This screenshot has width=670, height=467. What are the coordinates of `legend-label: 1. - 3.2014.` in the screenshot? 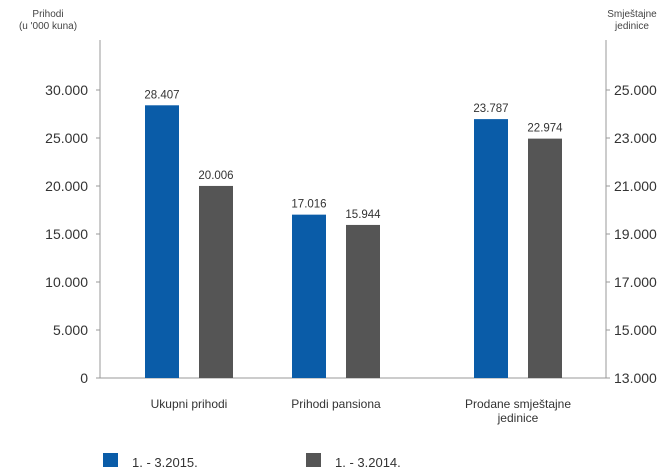 It's located at (368, 461).